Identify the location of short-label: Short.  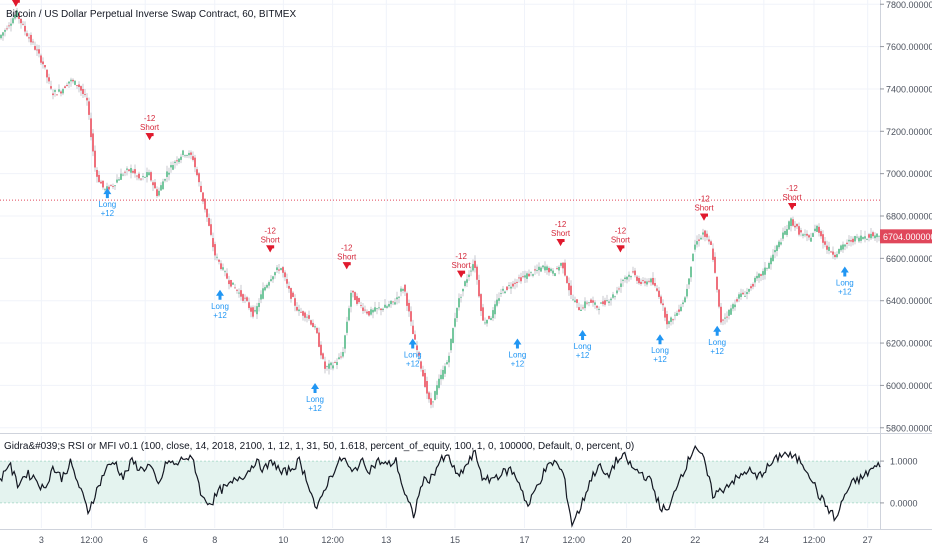
(561, 233).